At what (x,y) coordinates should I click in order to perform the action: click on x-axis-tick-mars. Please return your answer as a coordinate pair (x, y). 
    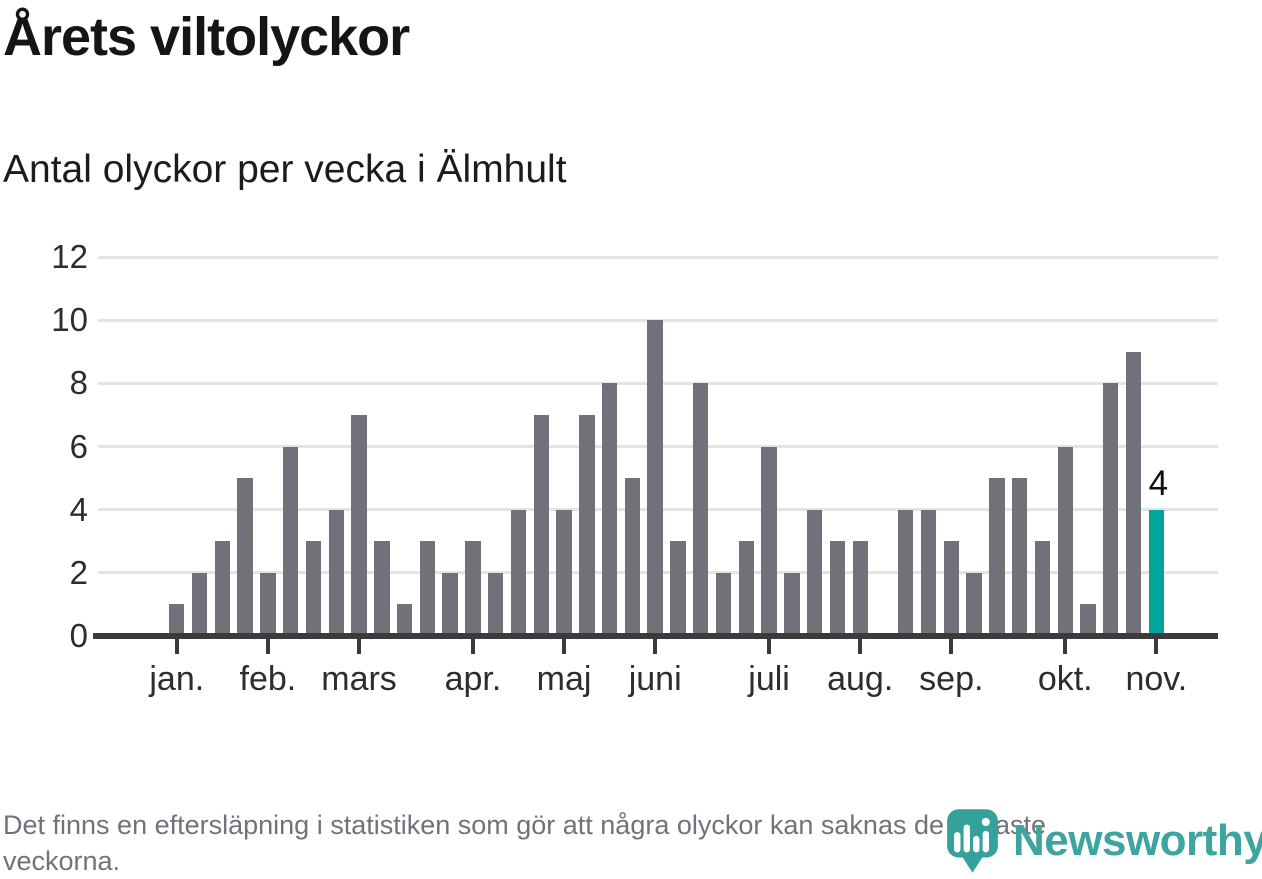
    Looking at the image, I should click on (359, 646).